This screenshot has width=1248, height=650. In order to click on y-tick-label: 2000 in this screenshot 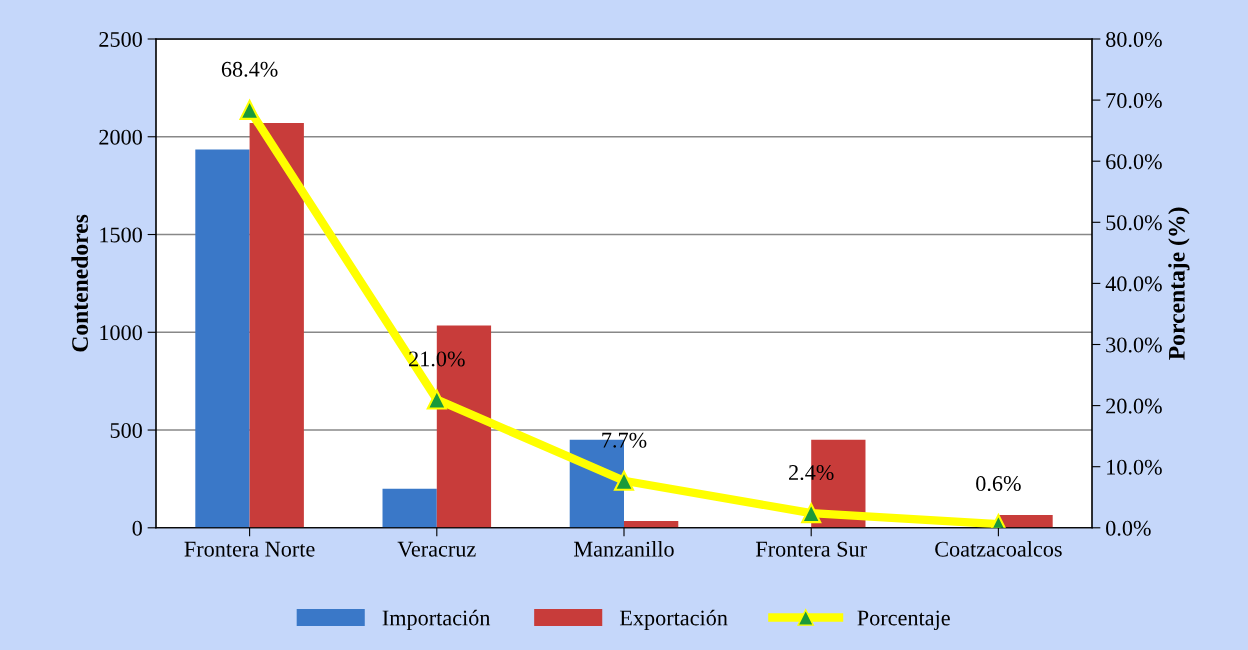, I will do `click(120, 137)`.